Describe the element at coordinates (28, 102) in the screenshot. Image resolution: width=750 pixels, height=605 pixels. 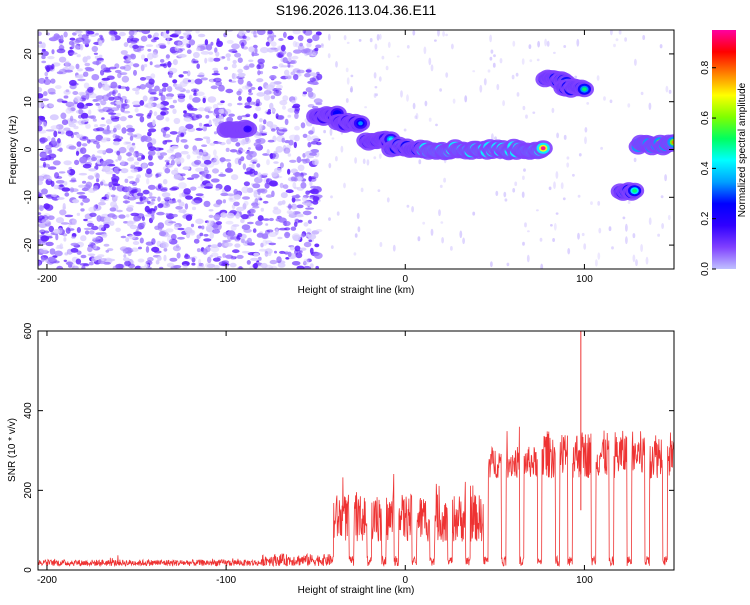
I see `y-tick-label: 10` at that location.